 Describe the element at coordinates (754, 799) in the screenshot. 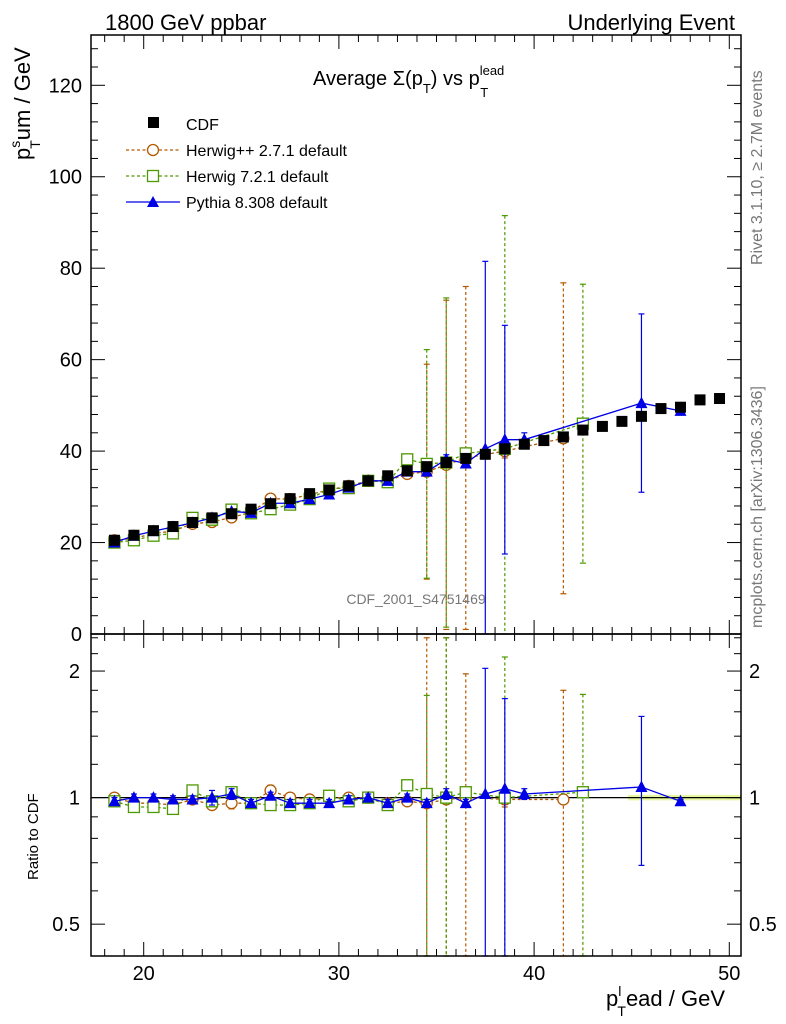

I see `ratio-y-tick-label-right: 1` at that location.